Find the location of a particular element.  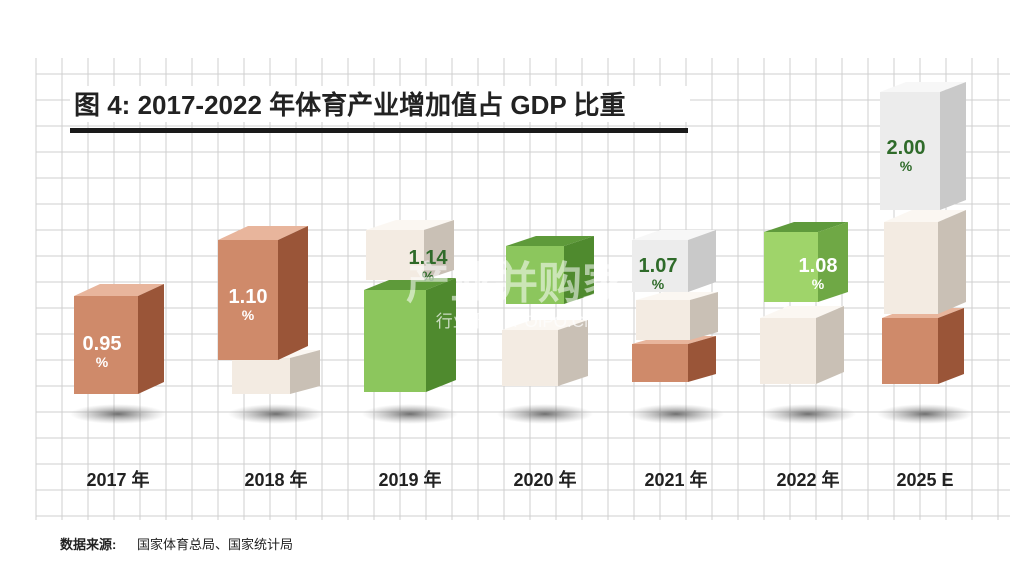

title-underline is located at coordinates (379, 130).